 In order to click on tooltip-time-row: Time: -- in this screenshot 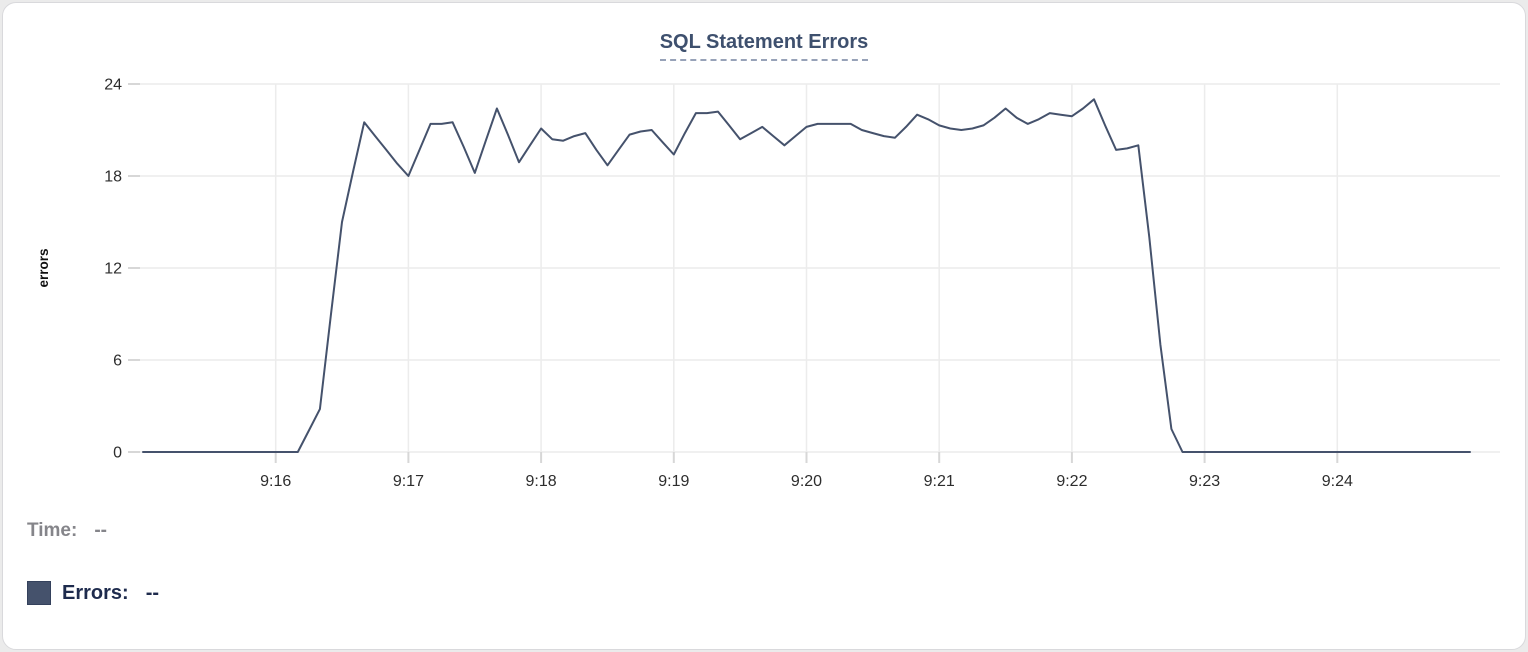, I will do `click(67, 531)`.